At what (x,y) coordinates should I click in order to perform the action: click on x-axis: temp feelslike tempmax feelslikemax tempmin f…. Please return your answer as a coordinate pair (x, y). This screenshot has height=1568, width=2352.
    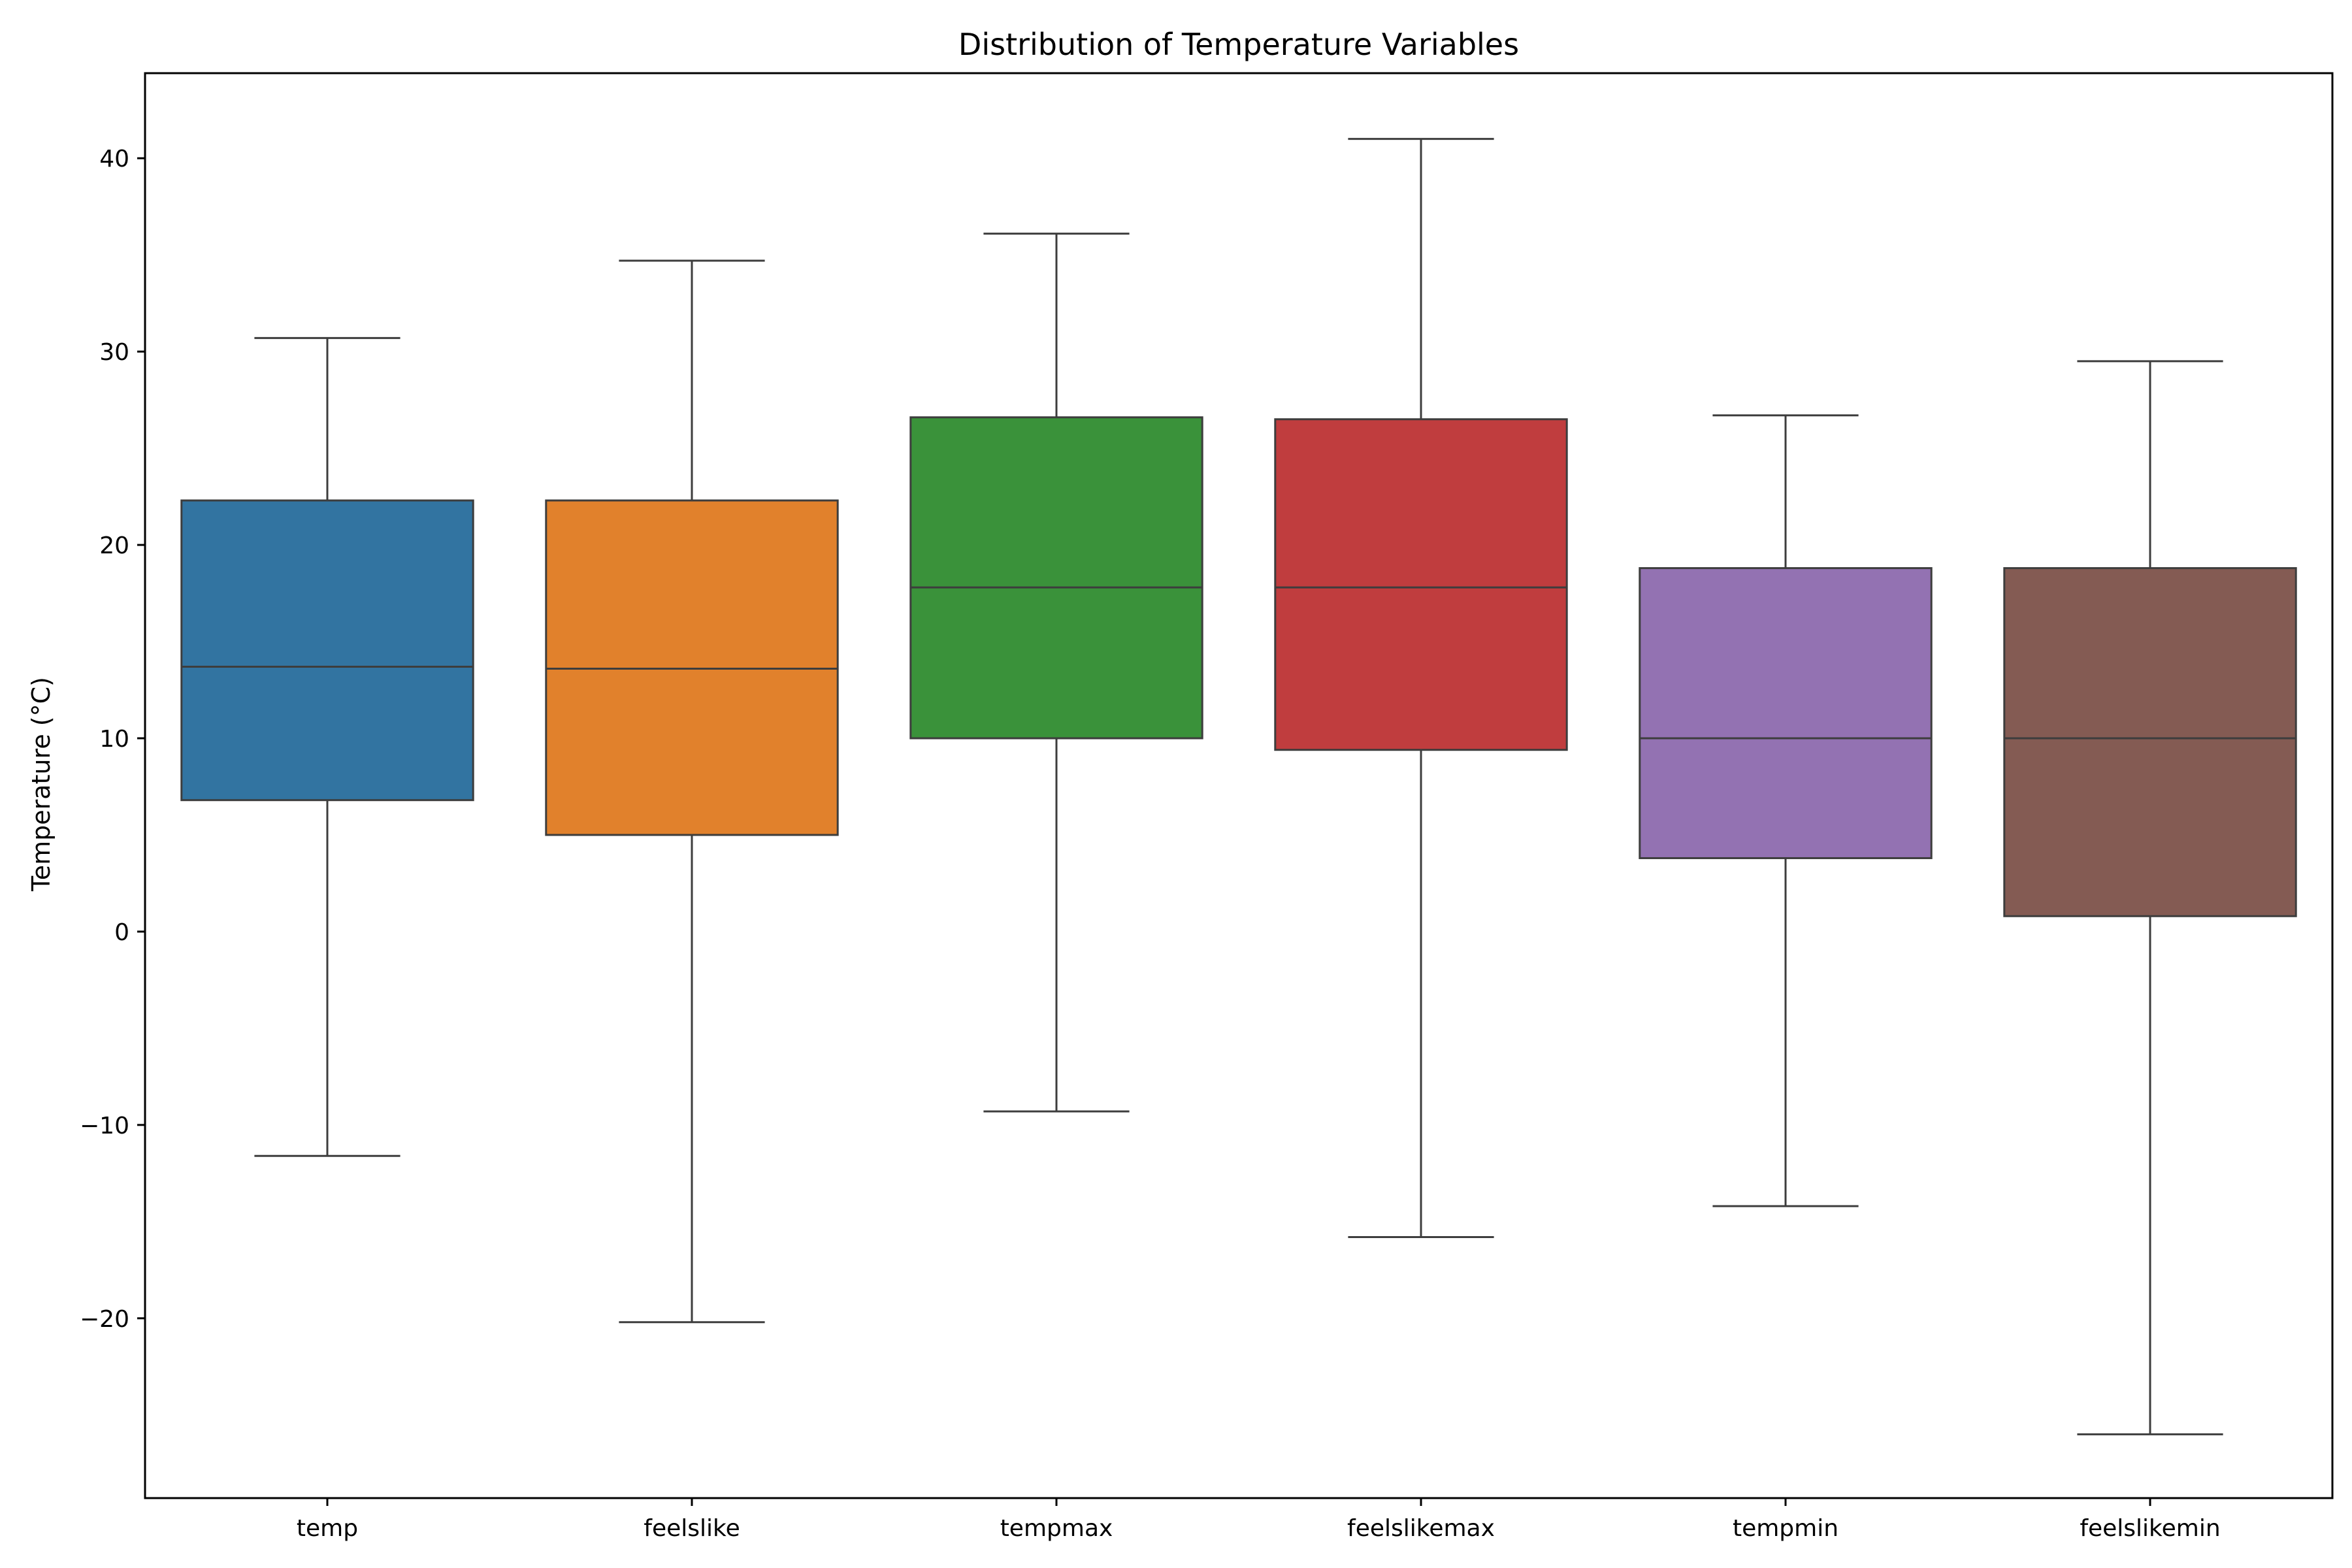
    Looking at the image, I should click on (1259, 1520).